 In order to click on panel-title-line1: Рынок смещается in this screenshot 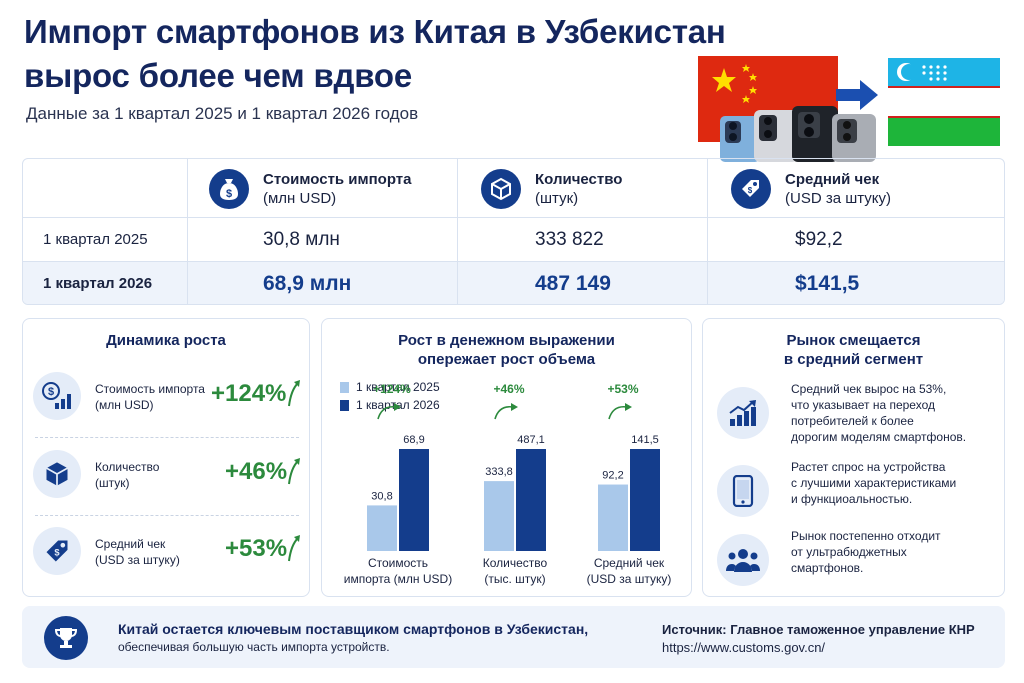, I will do `click(853, 340)`.